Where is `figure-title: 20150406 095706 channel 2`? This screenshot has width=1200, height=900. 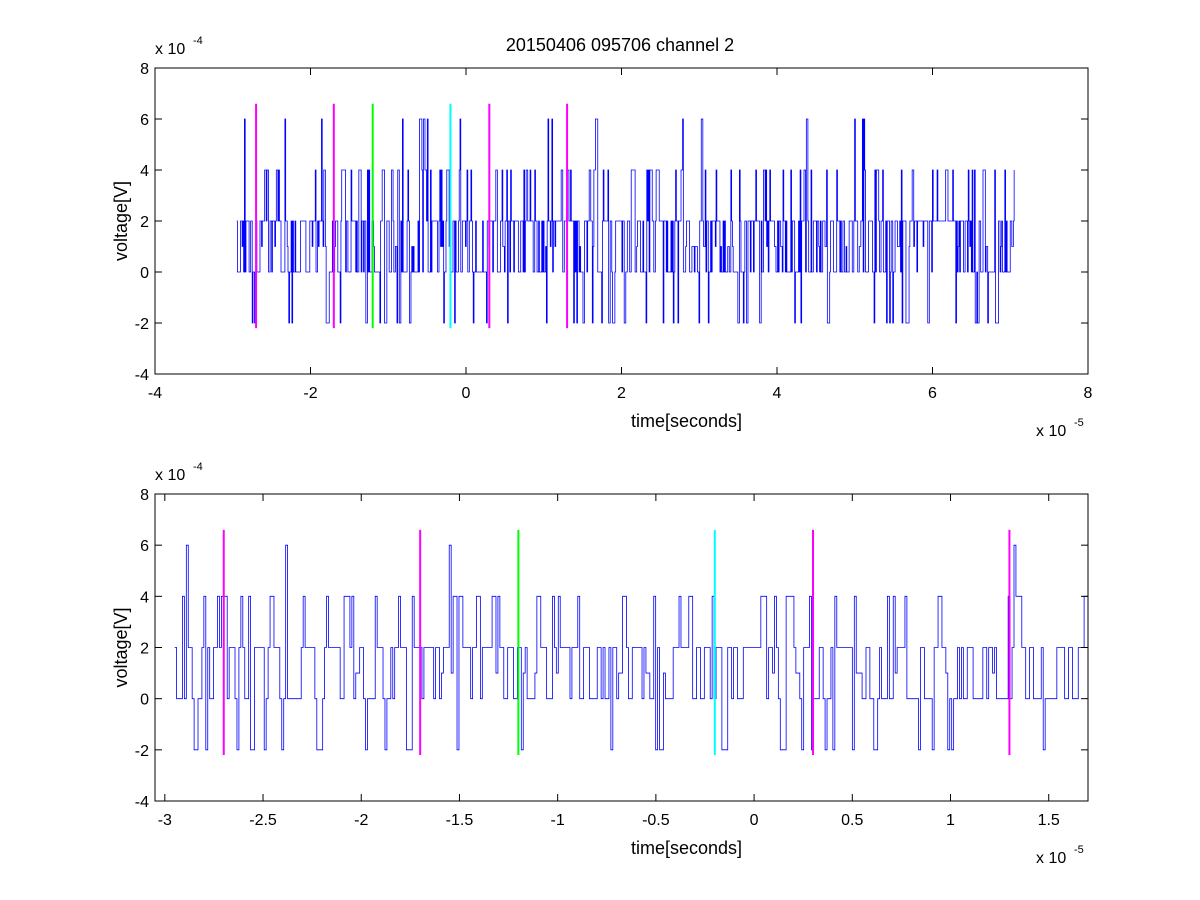
figure-title: 20150406 095706 channel 2 is located at coordinates (620, 45).